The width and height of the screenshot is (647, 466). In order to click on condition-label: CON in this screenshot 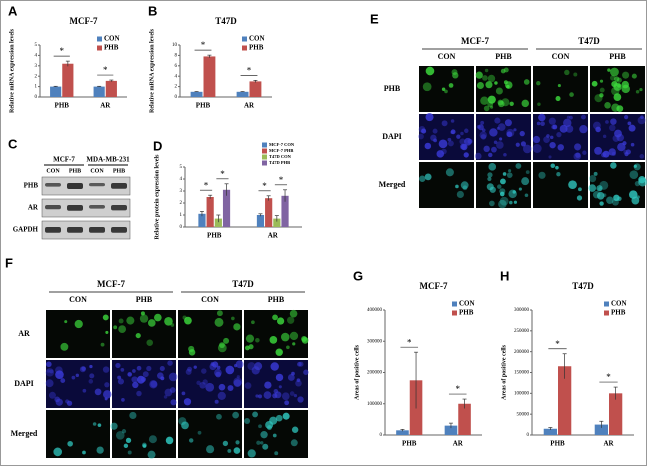, I will do `click(210, 299)`.